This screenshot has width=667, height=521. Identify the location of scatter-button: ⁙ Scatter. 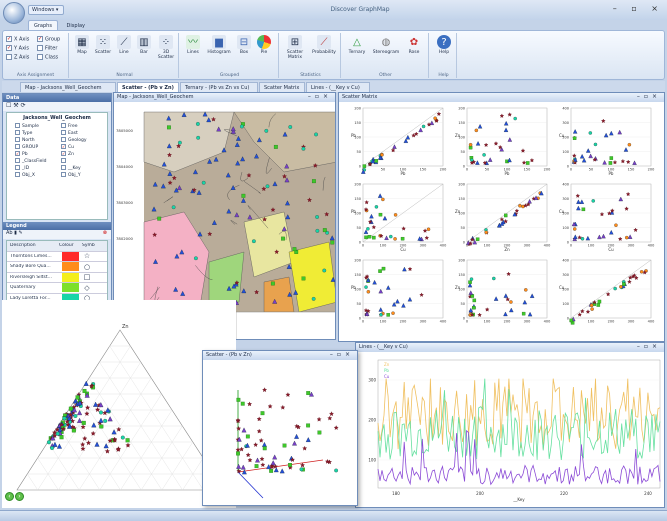
(103, 45).